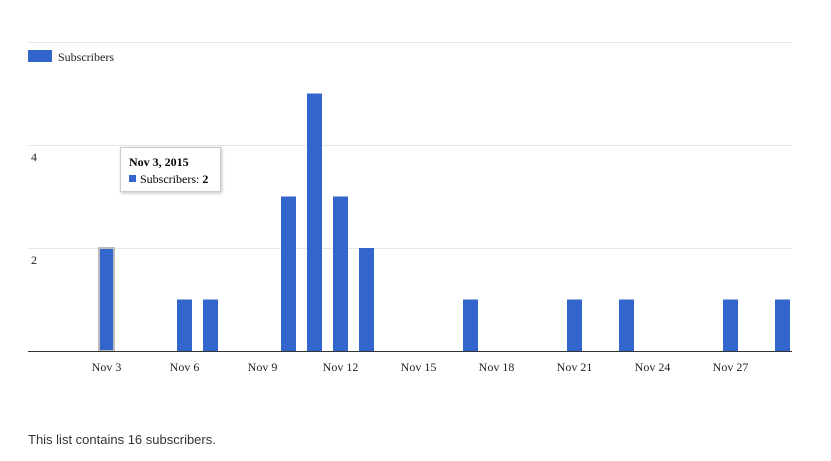 This screenshot has height=461, width=831. I want to click on y-tick-label: 4, so click(34, 157).